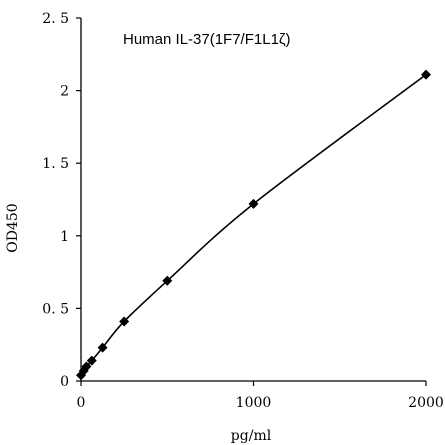 The height and width of the screenshot is (445, 445). I want to click on y-tick-label: 2. 5, so click(55, 19).